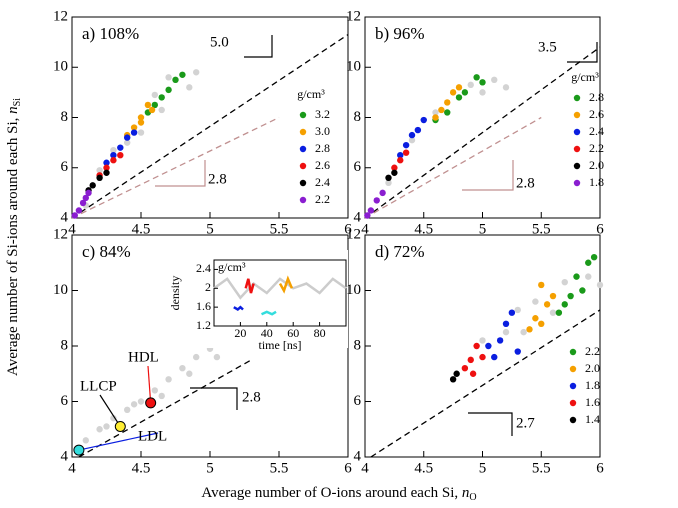  What do you see at coordinates (293, 333) in the screenshot?
I see `inset-x-tick-label: 60` at bounding box center [293, 333].